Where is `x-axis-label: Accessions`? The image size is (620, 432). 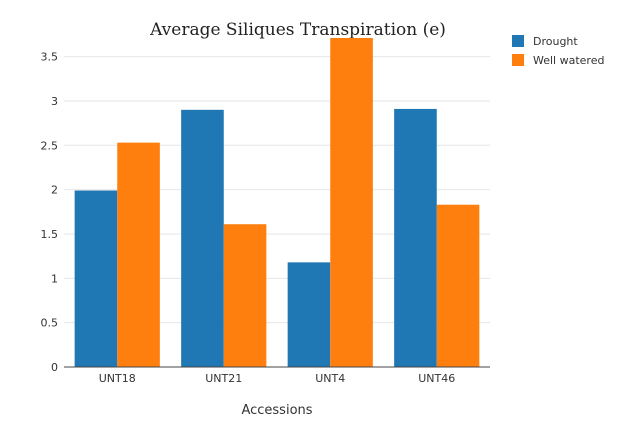 x-axis-label: Accessions is located at coordinates (276, 410).